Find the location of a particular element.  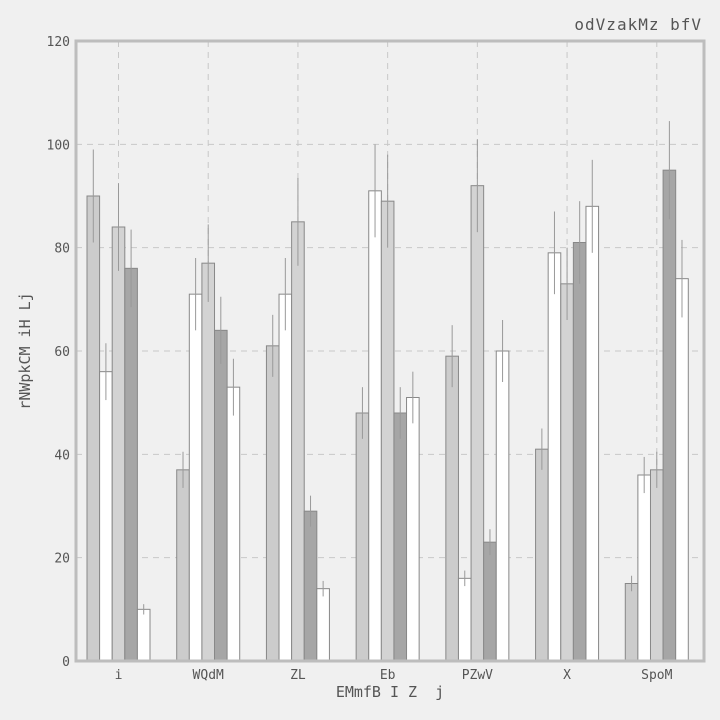

y-tick-label: 120 is located at coordinates (58, 42).